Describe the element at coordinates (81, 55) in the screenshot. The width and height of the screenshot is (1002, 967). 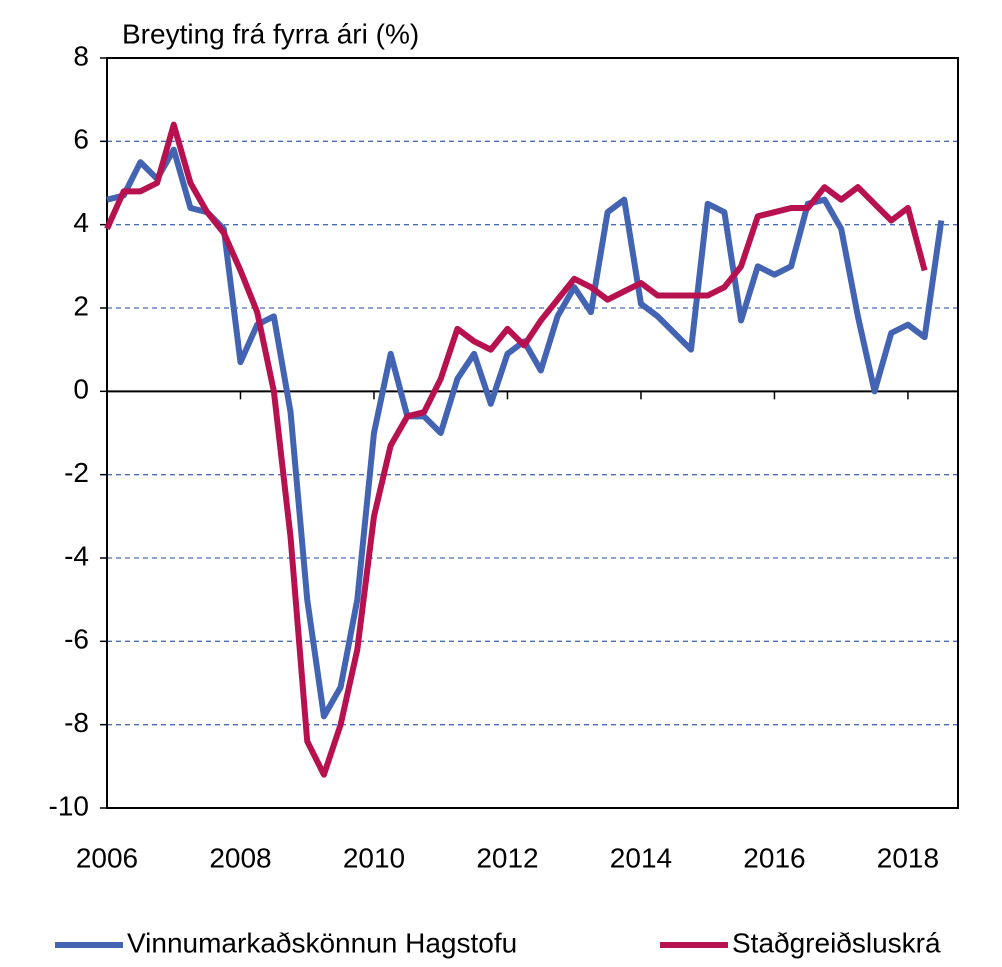
I see `y-tick-label: 8` at that location.